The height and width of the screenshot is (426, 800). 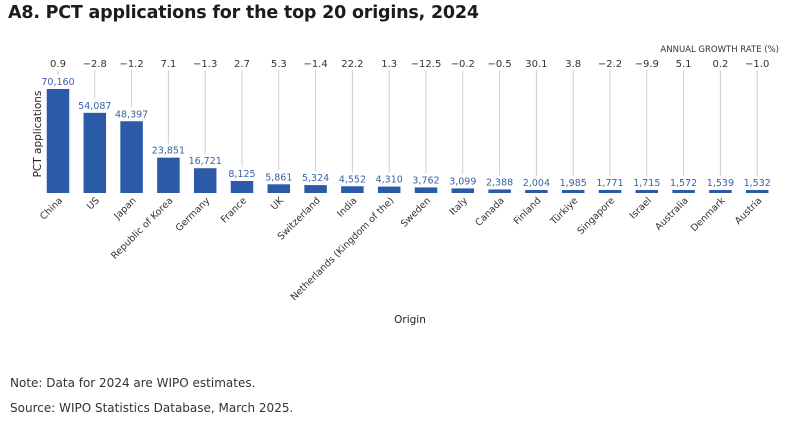 What do you see at coordinates (528, 211) in the screenshot?
I see `category-label: Finland` at bounding box center [528, 211].